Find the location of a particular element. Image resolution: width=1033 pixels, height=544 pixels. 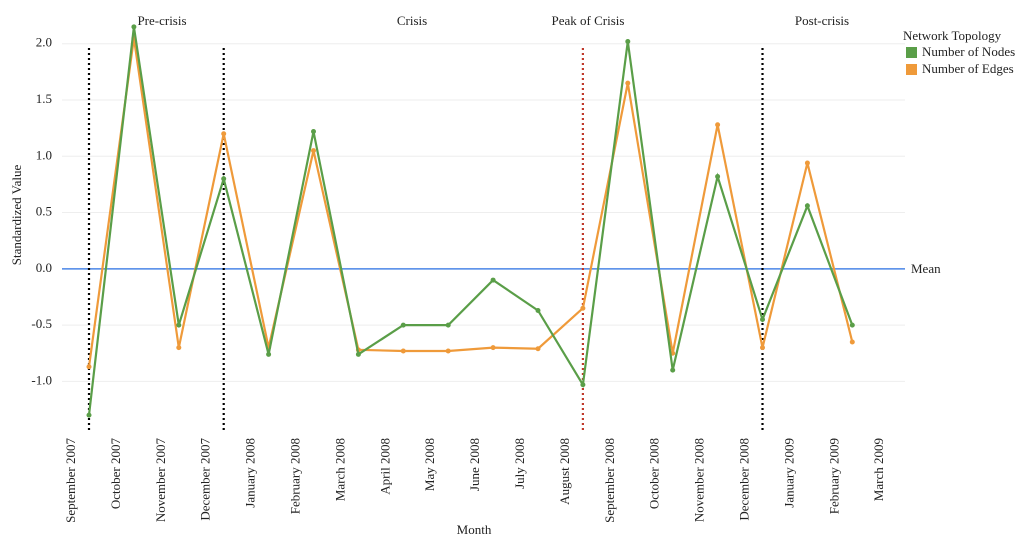

phase-label: Peak of Crisis is located at coordinates (588, 20).